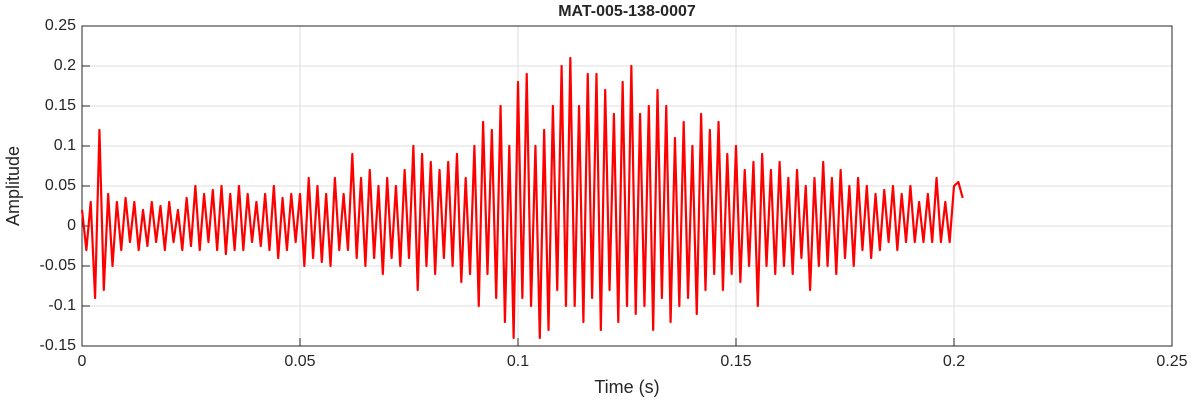  I want to click on chart-title: MAT-005-138-0007, so click(627, 11).